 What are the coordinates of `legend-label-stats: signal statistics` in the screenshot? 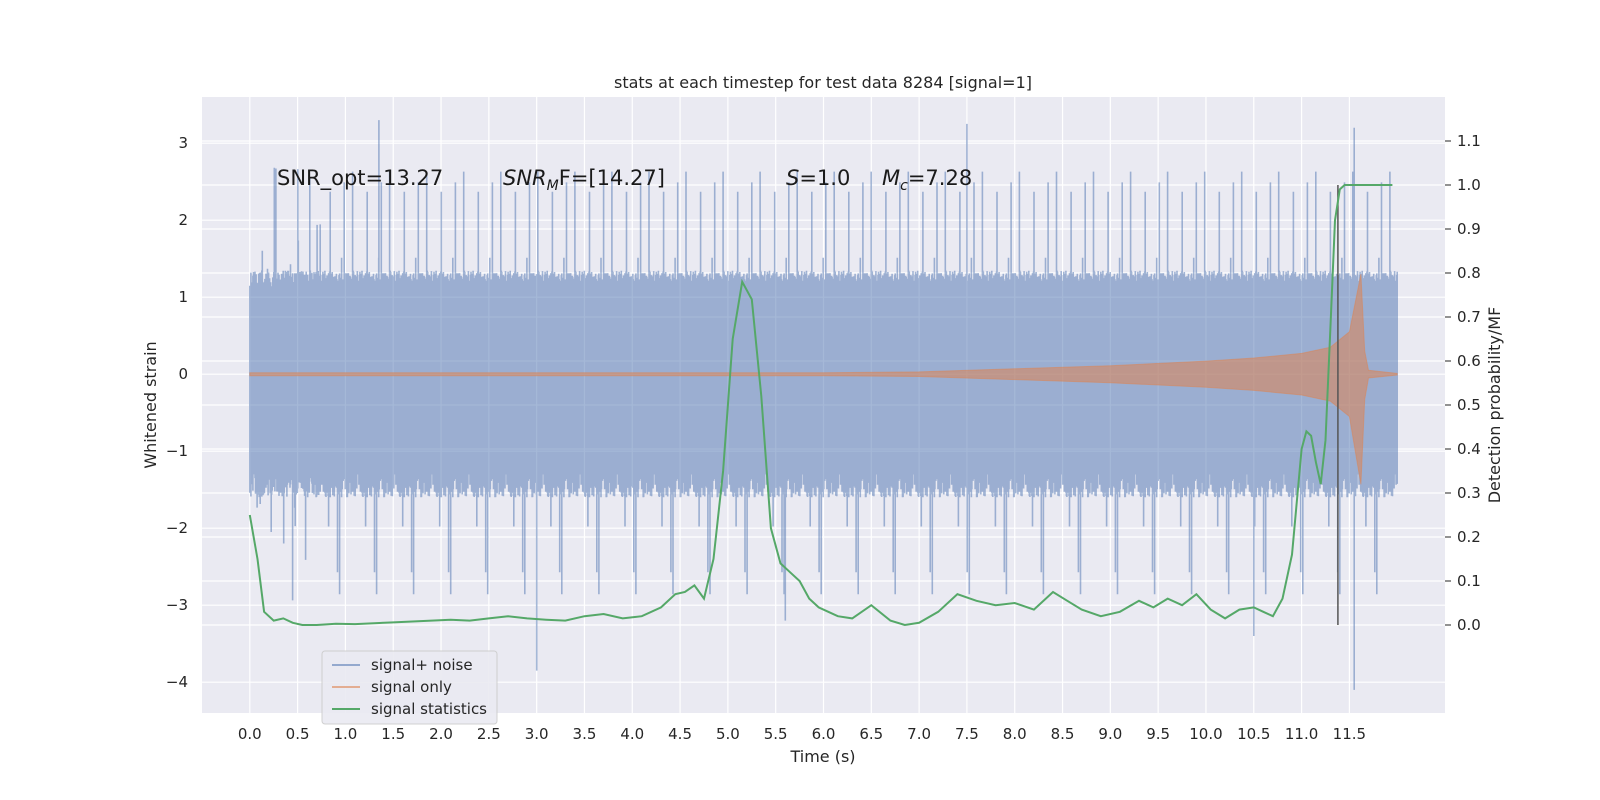 It's located at (429, 709).